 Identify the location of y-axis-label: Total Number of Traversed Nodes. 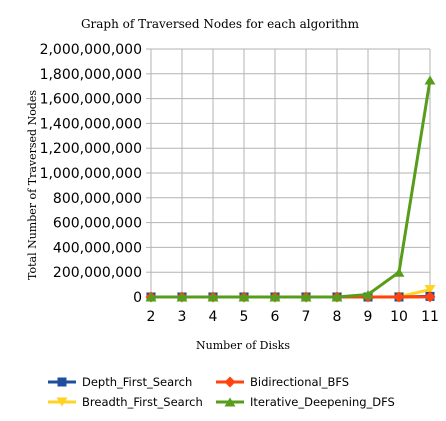
(32, 185).